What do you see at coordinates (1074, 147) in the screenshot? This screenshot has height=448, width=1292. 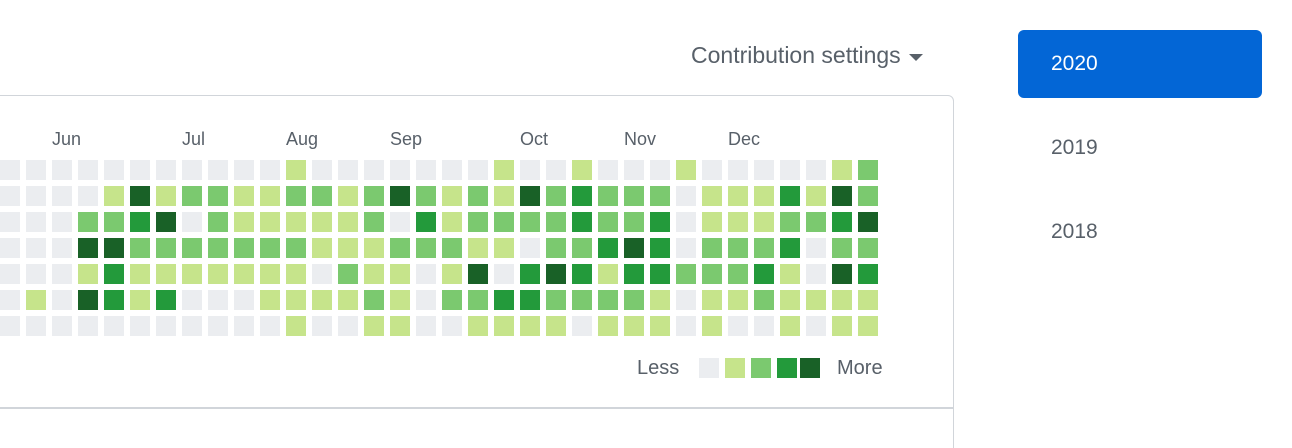 I see `year-link-2019: 2019` at bounding box center [1074, 147].